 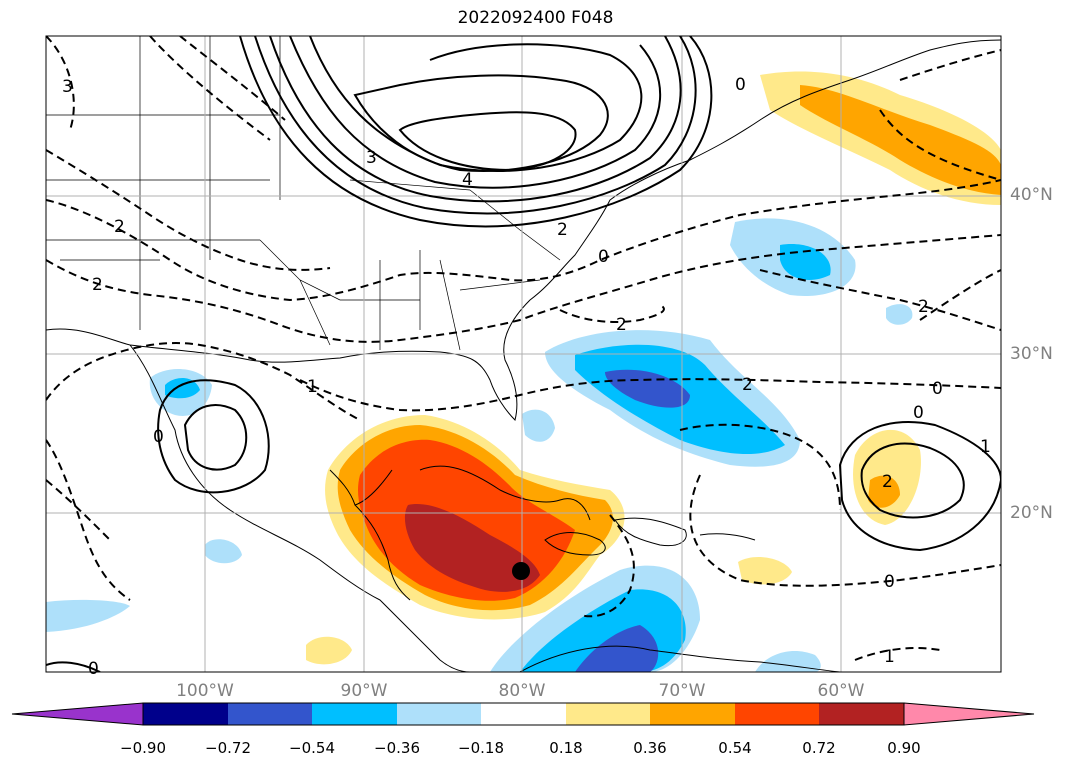 I want to click on colorbar-tick: 0.90, so click(x=904, y=748).